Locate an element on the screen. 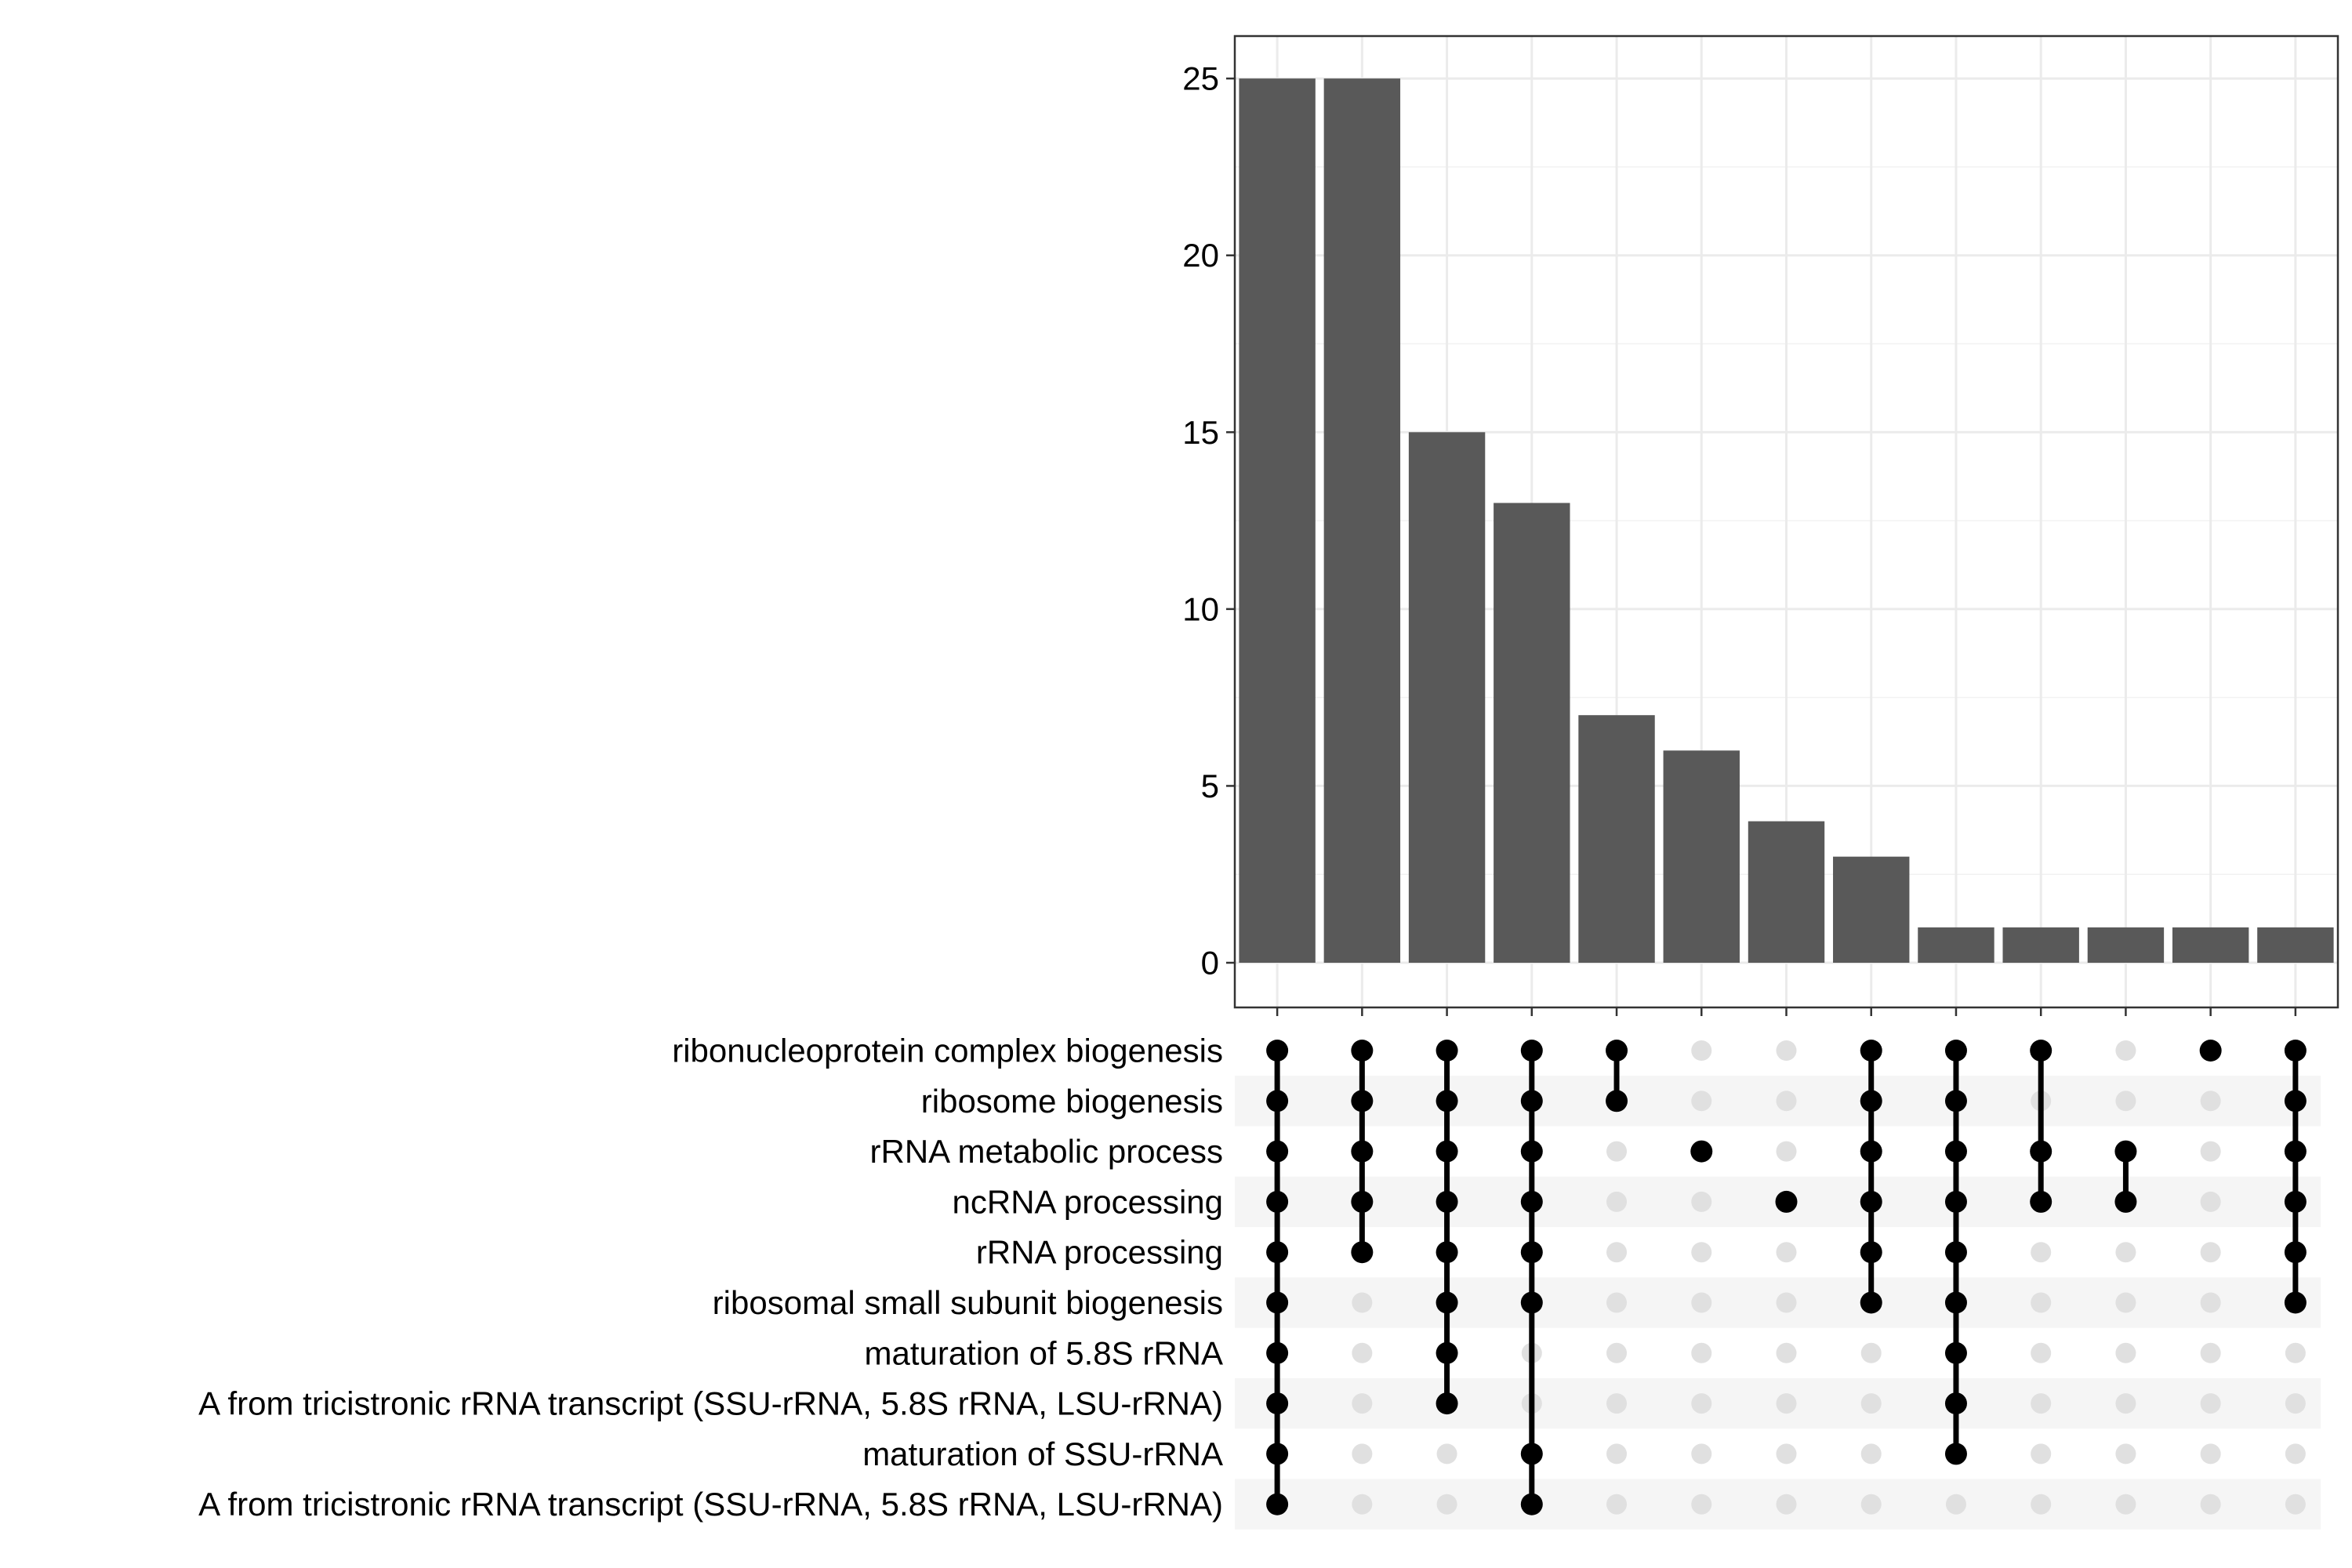  intersection-matrix is located at coordinates (1786, 1277).